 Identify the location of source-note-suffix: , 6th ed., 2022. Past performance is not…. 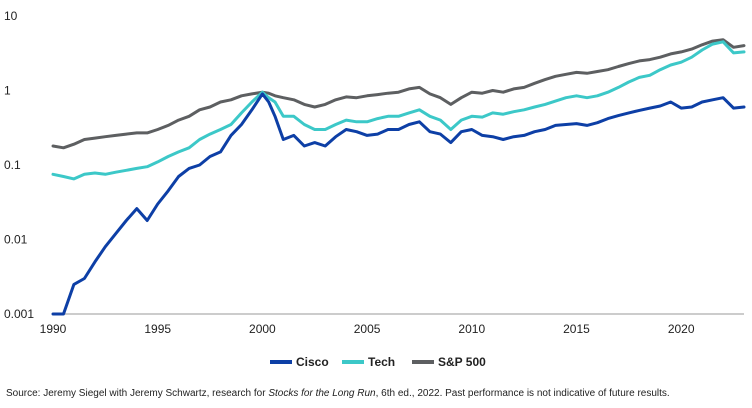
(522, 393).